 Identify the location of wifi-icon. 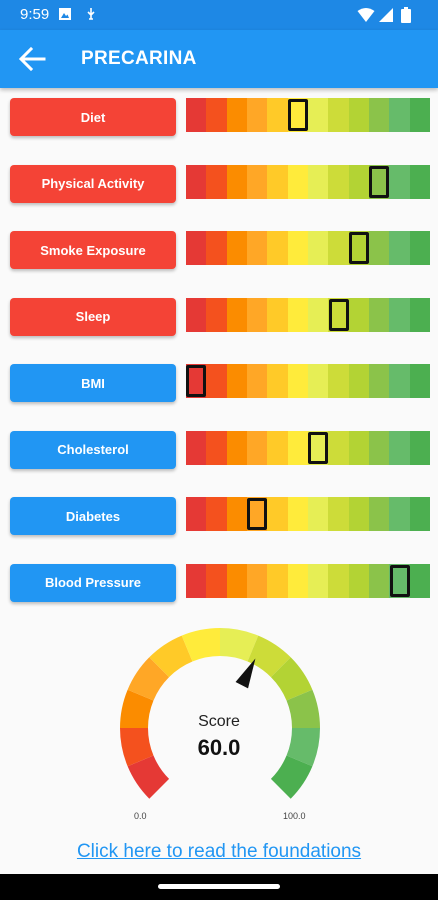
(366, 15).